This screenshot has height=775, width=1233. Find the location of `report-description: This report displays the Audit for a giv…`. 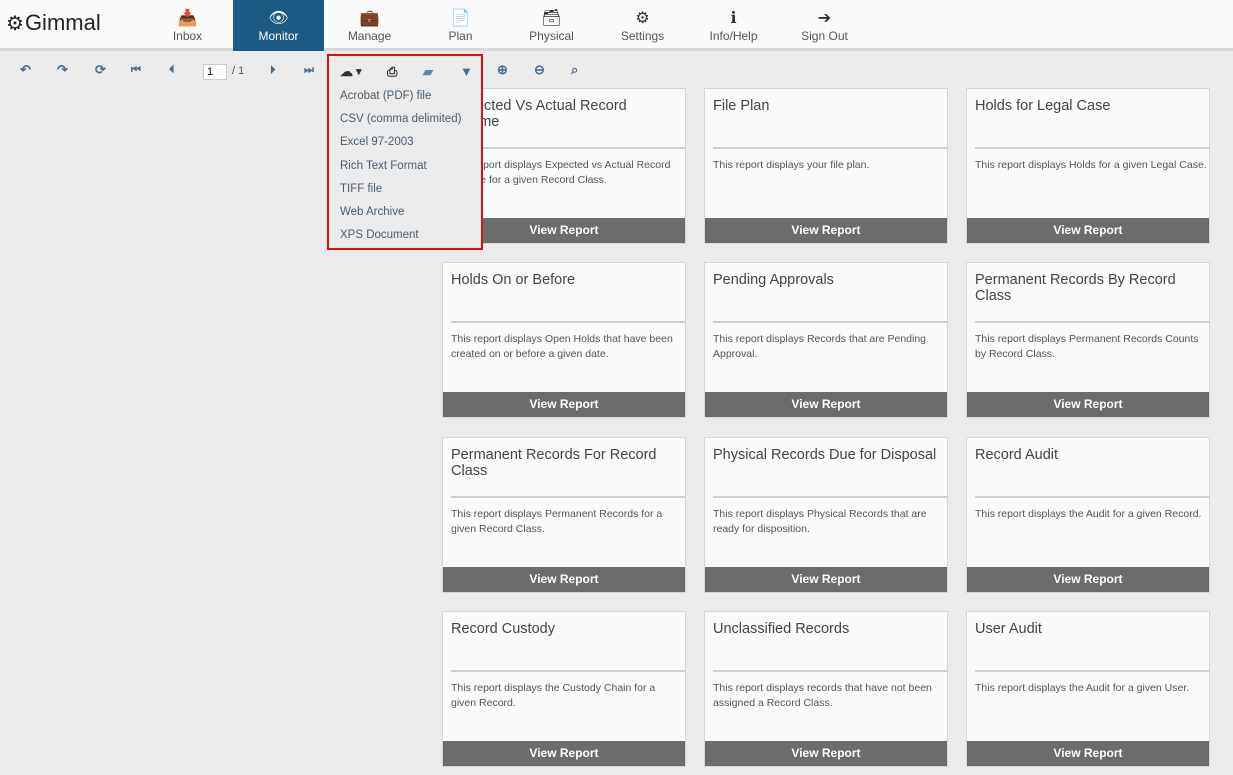

report-description: This report displays the Audit for a giv… is located at coordinates (1082, 688).